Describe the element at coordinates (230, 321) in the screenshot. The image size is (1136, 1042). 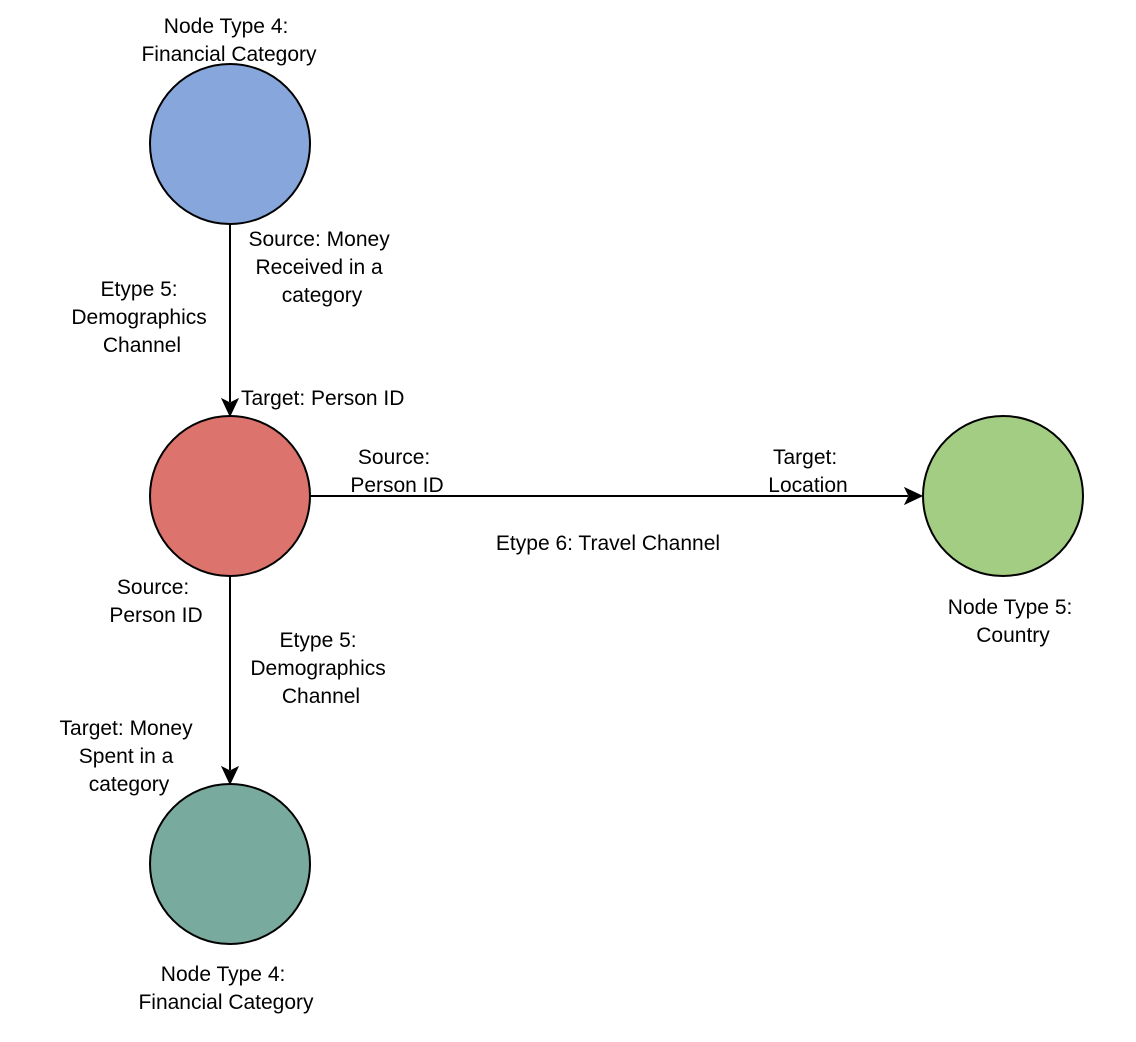
I see `edge-received` at that location.